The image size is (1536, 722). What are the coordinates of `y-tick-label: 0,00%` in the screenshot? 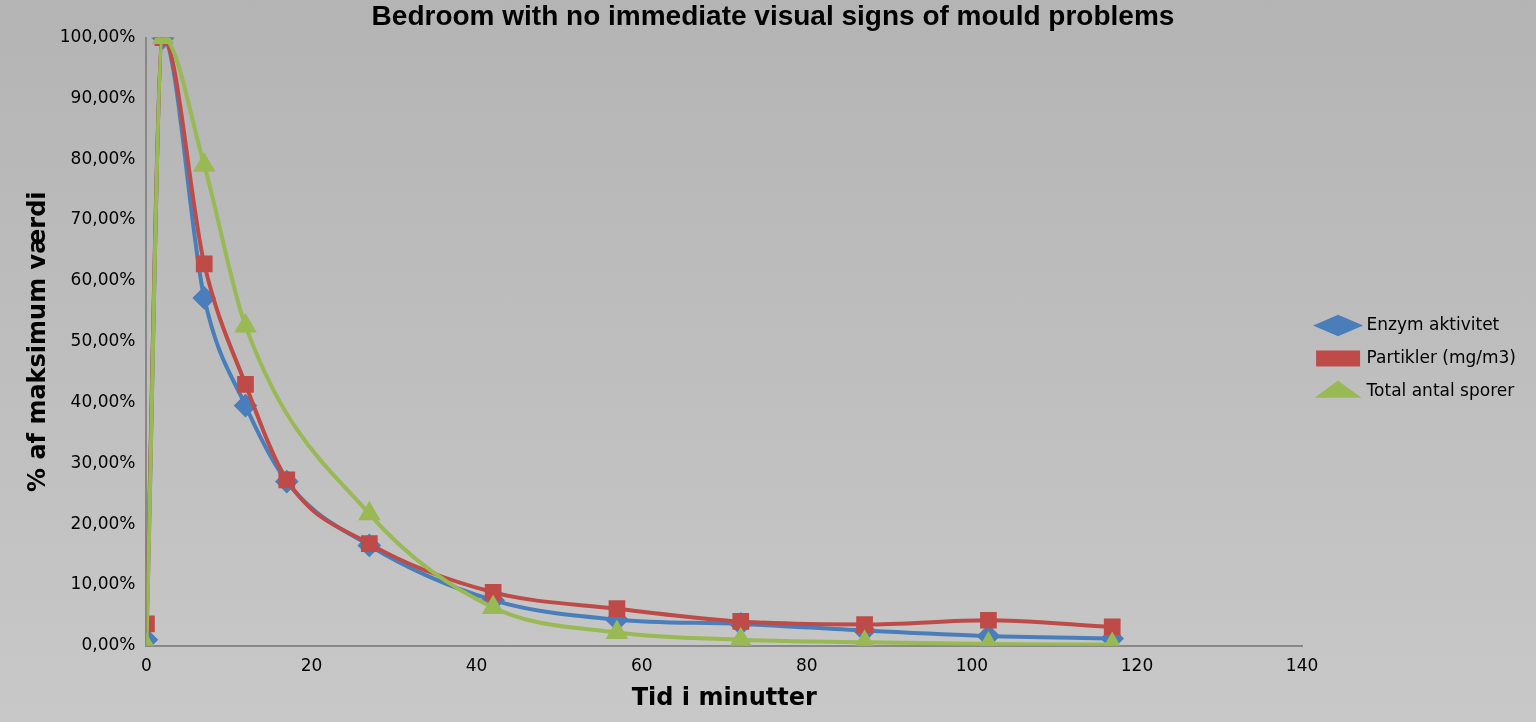 It's located at (108, 644).